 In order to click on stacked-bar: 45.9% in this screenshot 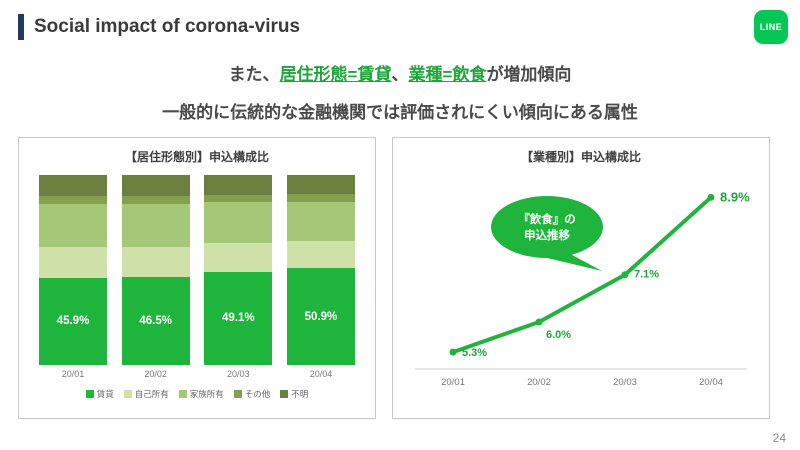, I will do `click(73, 270)`.